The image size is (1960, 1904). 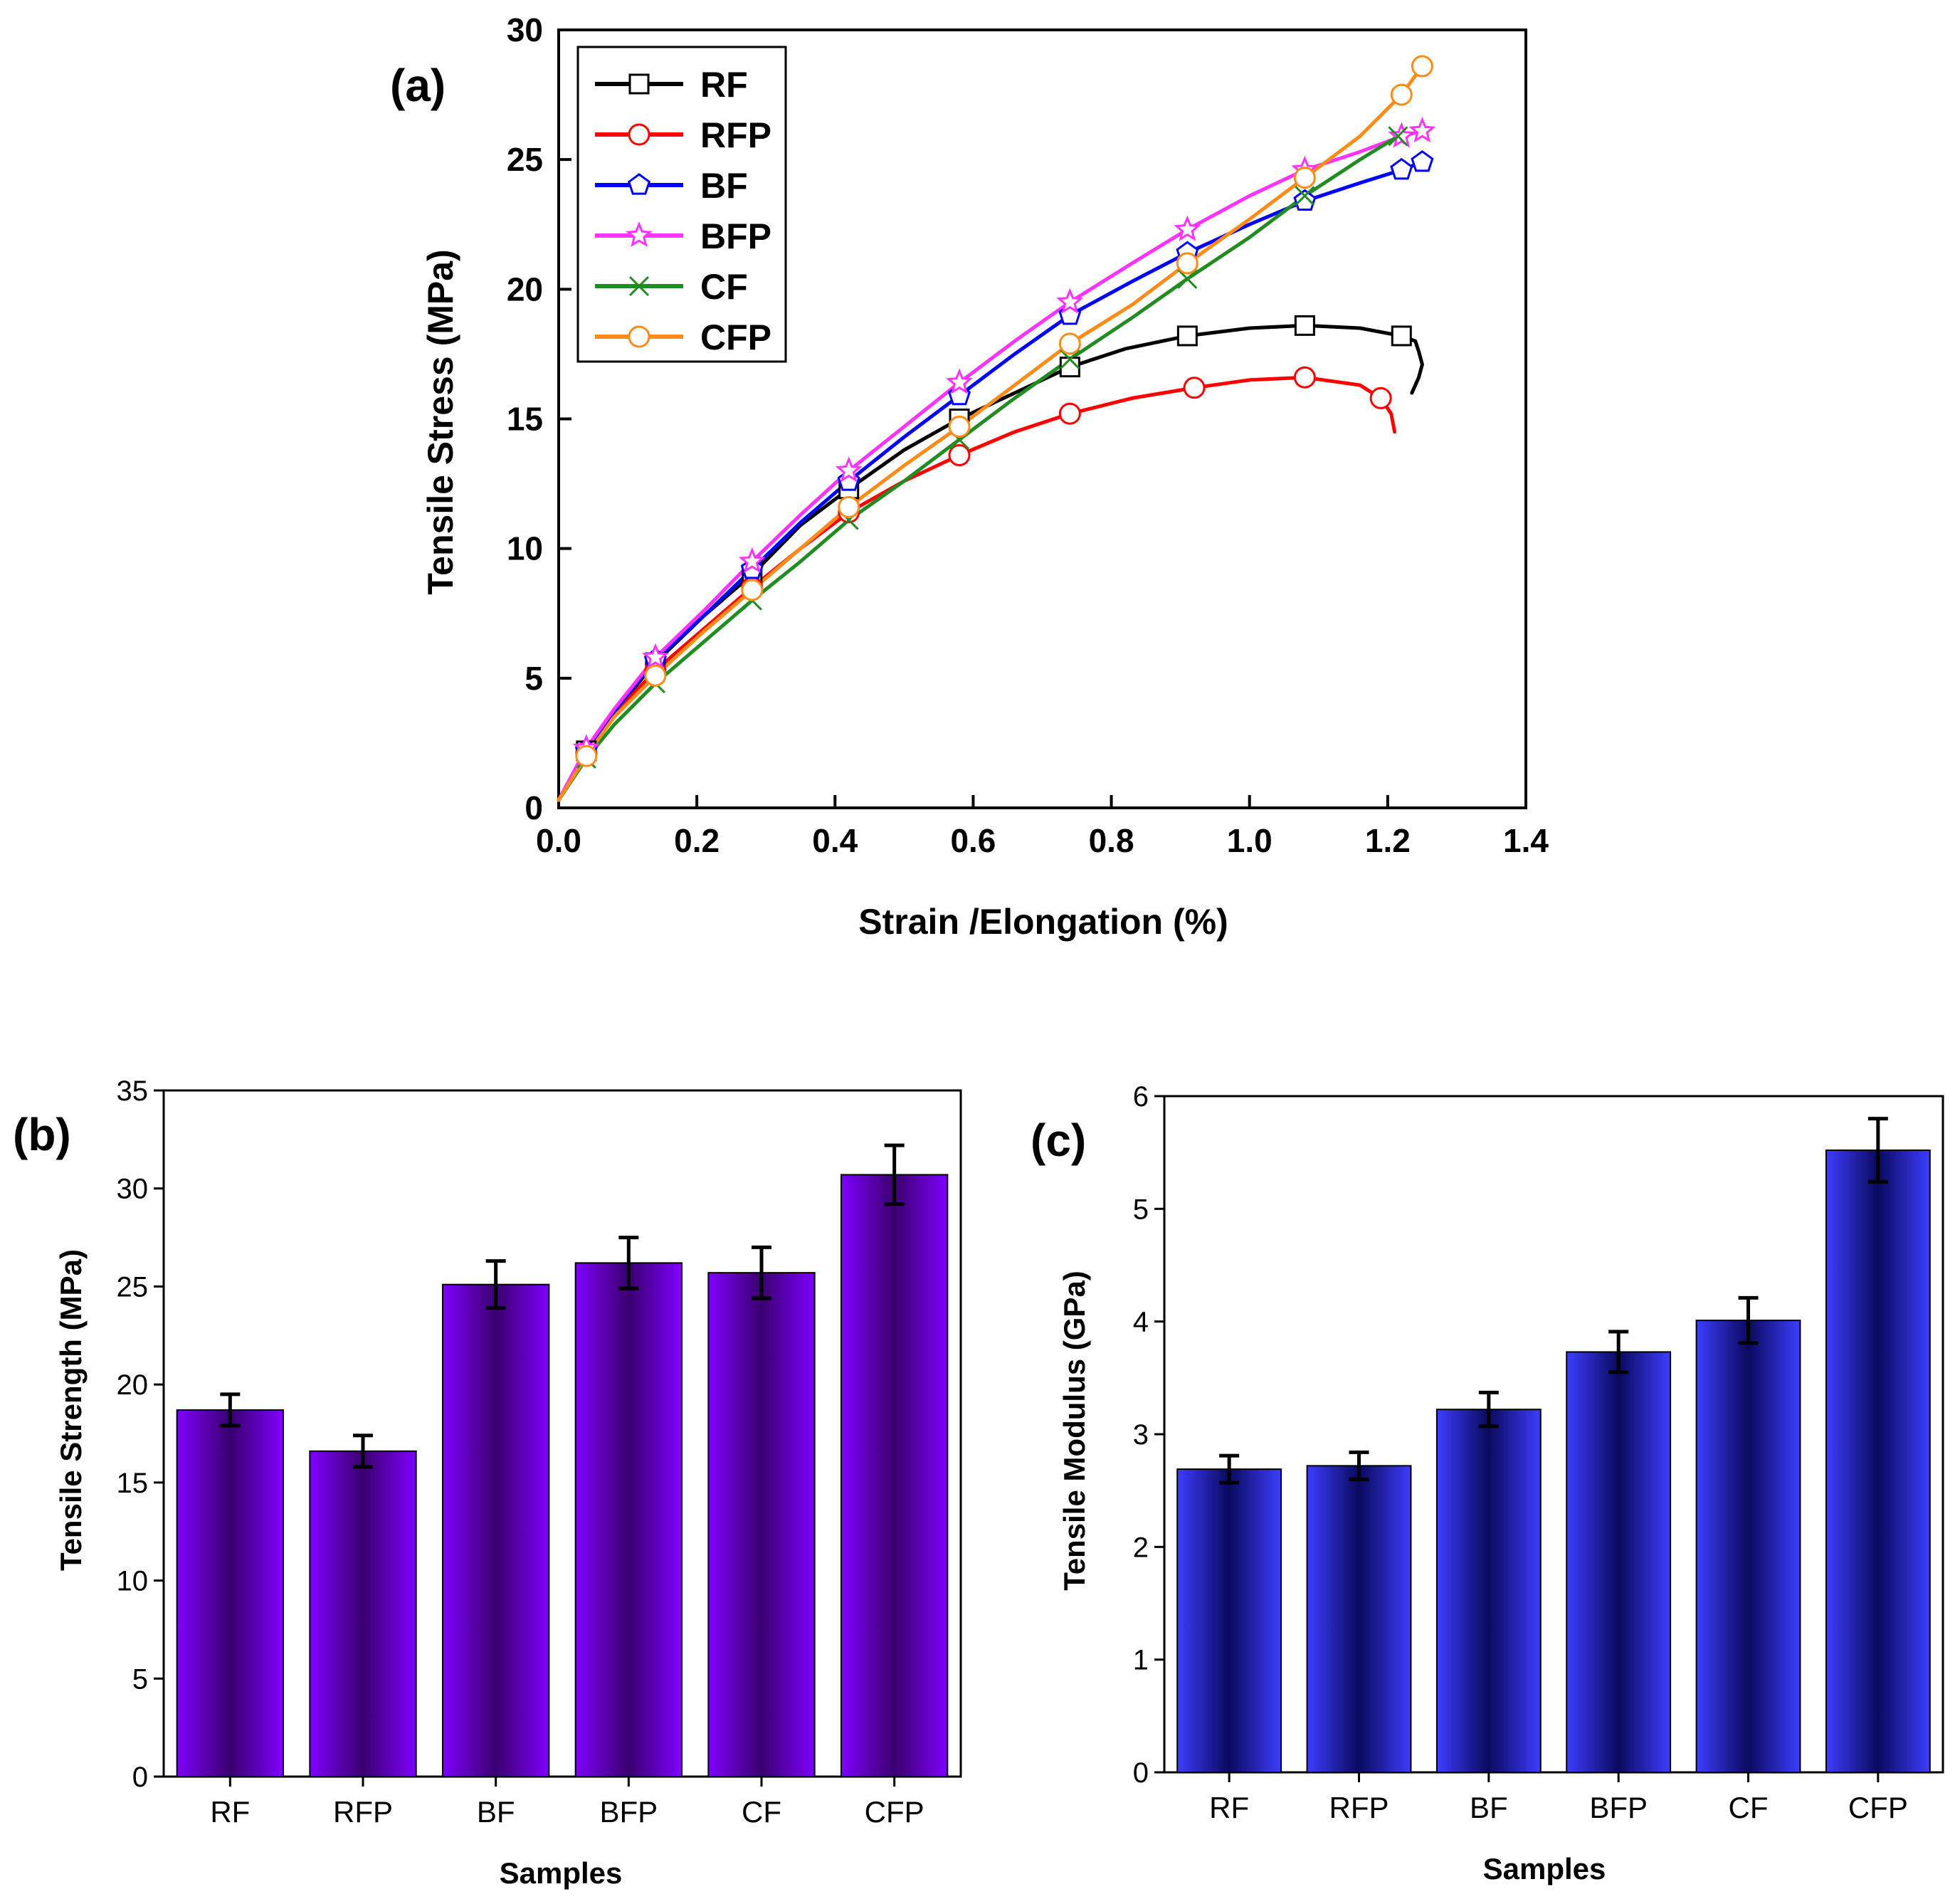 What do you see at coordinates (1878, 1807) in the screenshot?
I see `panel-c-category-label-cfp: CFP` at bounding box center [1878, 1807].